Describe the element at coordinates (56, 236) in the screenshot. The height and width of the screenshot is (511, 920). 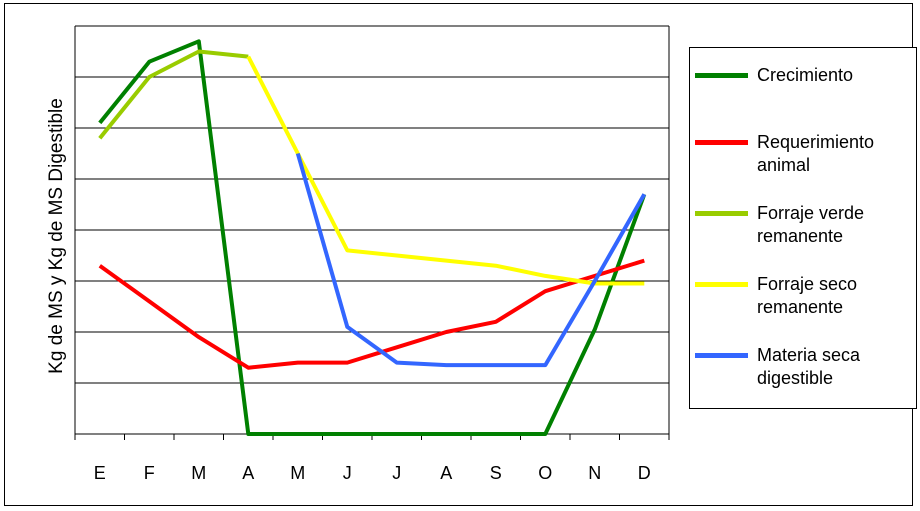
I see `y-axis-label: Kg de MS y Kg de MS Digestible` at that location.